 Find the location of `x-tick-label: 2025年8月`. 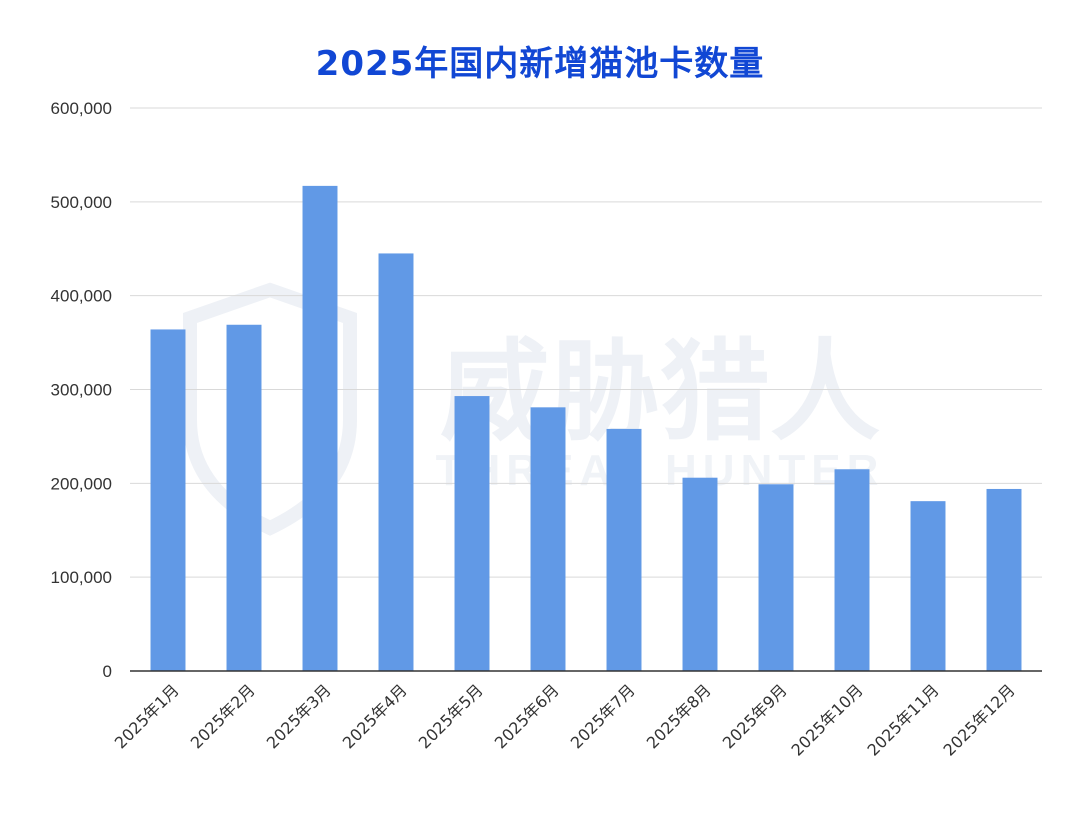

x-tick-label: 2025年8月 is located at coordinates (679, 716).